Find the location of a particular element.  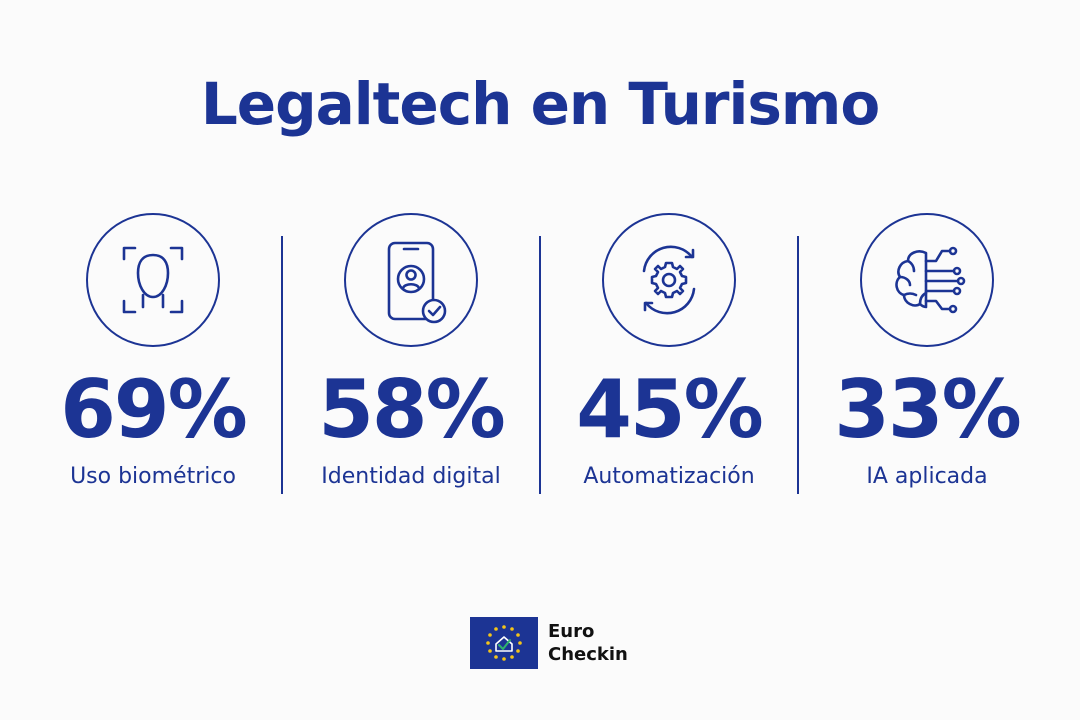

stat-value: 33% is located at coordinates (927, 409).